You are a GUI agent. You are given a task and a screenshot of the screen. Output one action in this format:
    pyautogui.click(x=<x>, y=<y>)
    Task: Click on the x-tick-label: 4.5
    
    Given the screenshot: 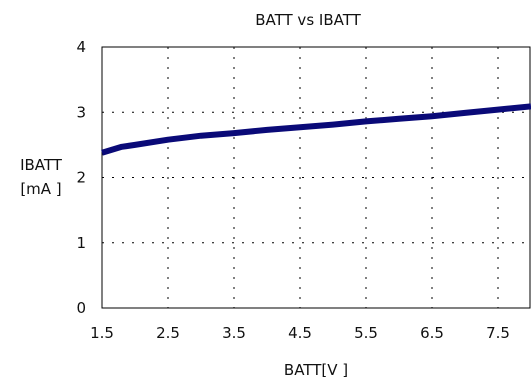 What is the action you would take?
    pyautogui.click(x=300, y=333)
    